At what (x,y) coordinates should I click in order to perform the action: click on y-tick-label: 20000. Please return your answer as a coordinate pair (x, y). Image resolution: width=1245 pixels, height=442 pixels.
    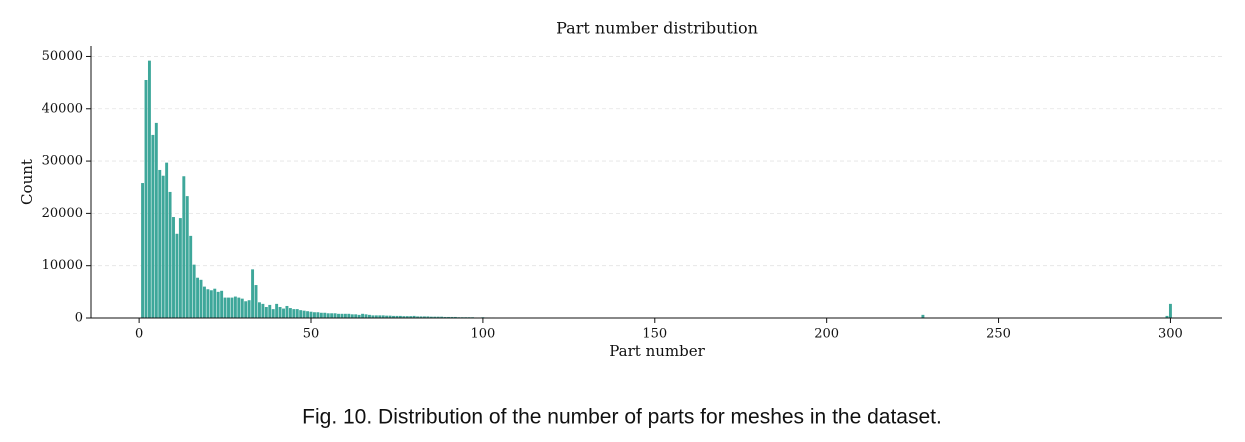
    Looking at the image, I should click on (62, 213).